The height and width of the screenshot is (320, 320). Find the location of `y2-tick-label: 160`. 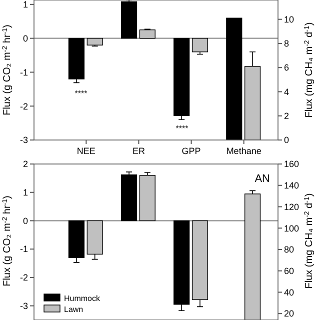

y2-tick-label: 160 is located at coordinates (292, 164).